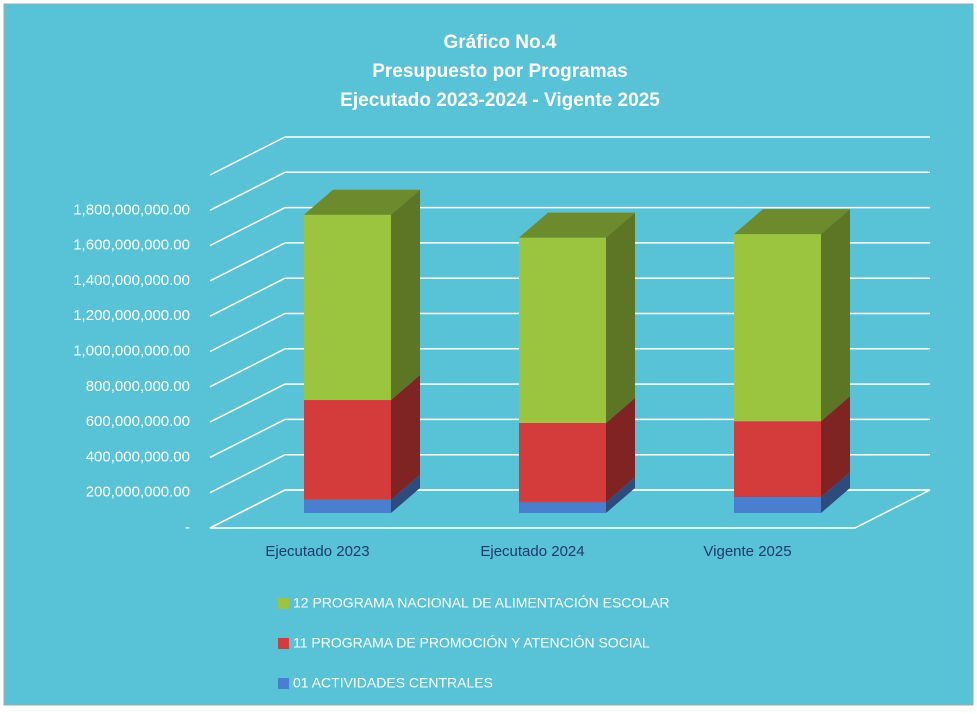 The width and height of the screenshot is (977, 714). Describe the element at coordinates (131, 280) in the screenshot. I see `y-tick-label: 1,400,000,000.00` at that location.